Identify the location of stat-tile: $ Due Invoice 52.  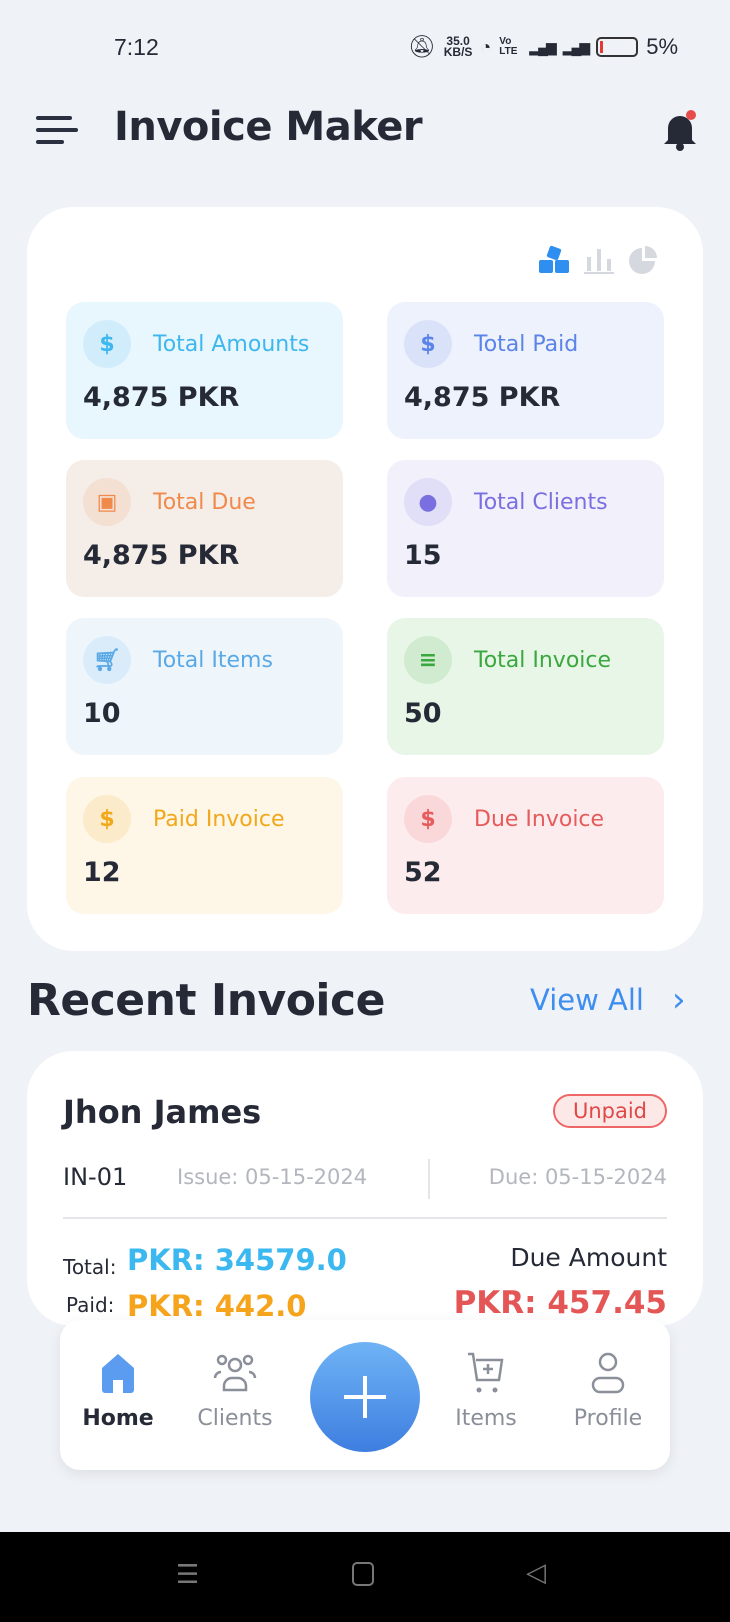
(525, 845).